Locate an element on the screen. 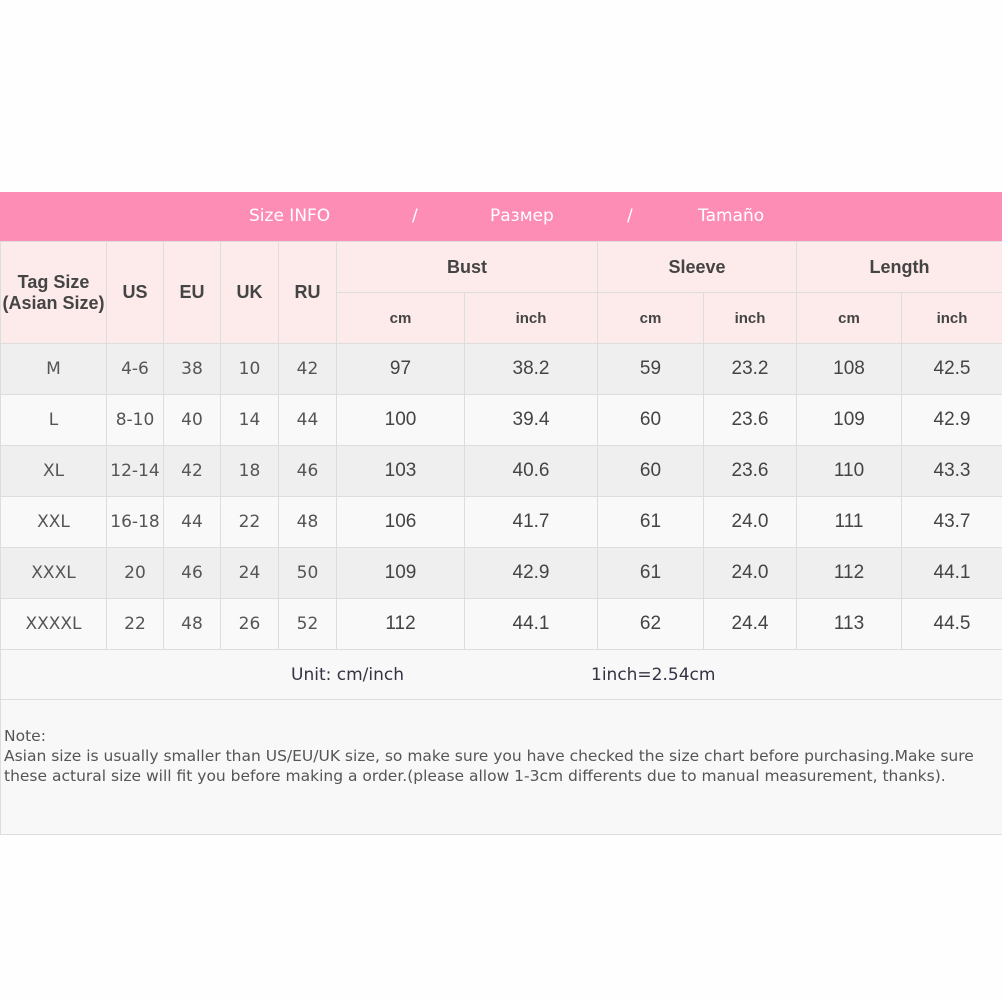 This screenshot has height=1002, width=1002. table-row: L 8-10 40 14 44 100 39.4 60 23.6 109 42.9 is located at coordinates (501, 420).